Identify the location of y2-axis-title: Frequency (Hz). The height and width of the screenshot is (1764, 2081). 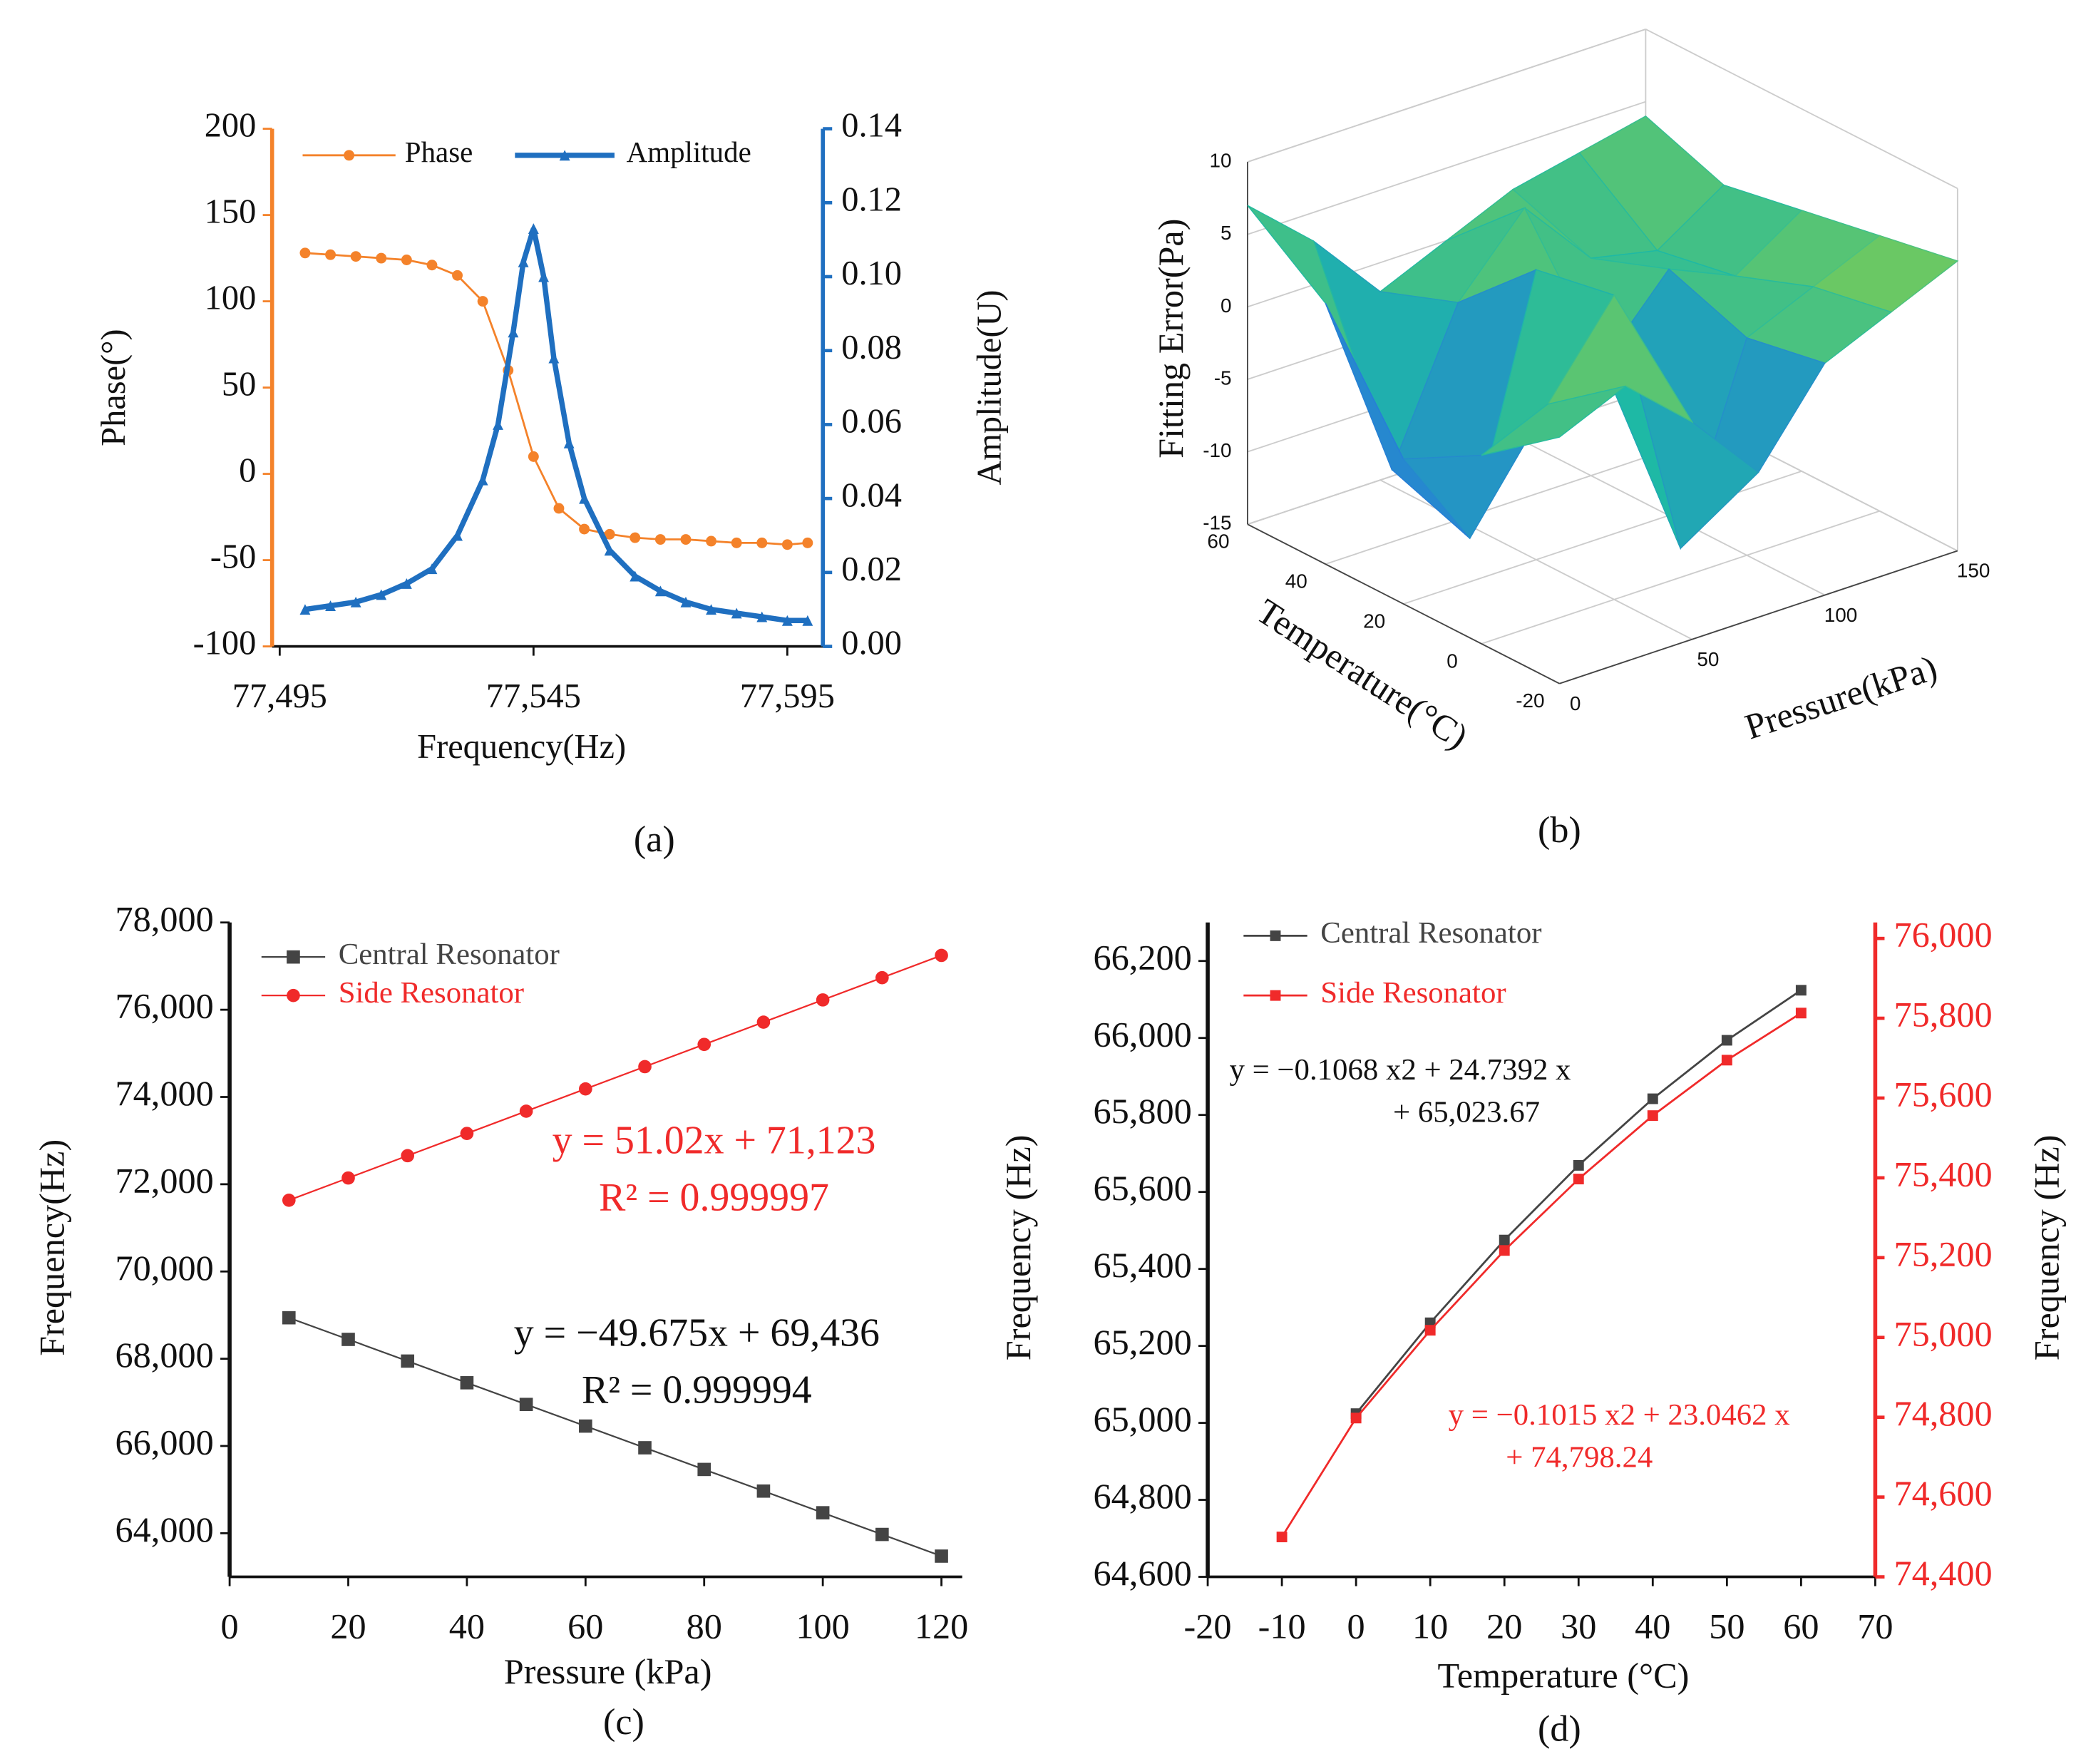
(2047, 1247).